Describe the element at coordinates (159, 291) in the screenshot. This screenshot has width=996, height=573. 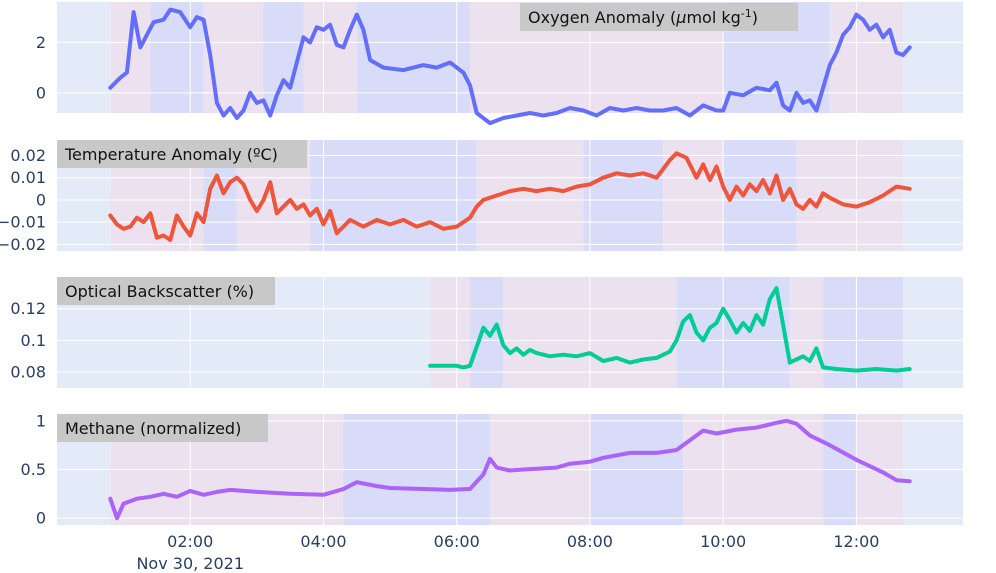
I see `panel-title: Optical Backscatter (%)` at that location.